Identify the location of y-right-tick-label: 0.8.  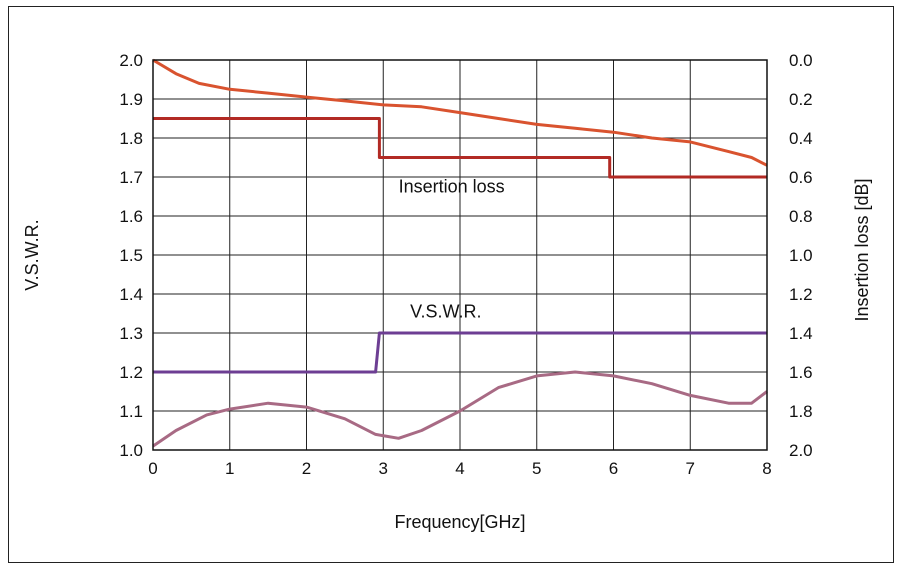
(801, 216).